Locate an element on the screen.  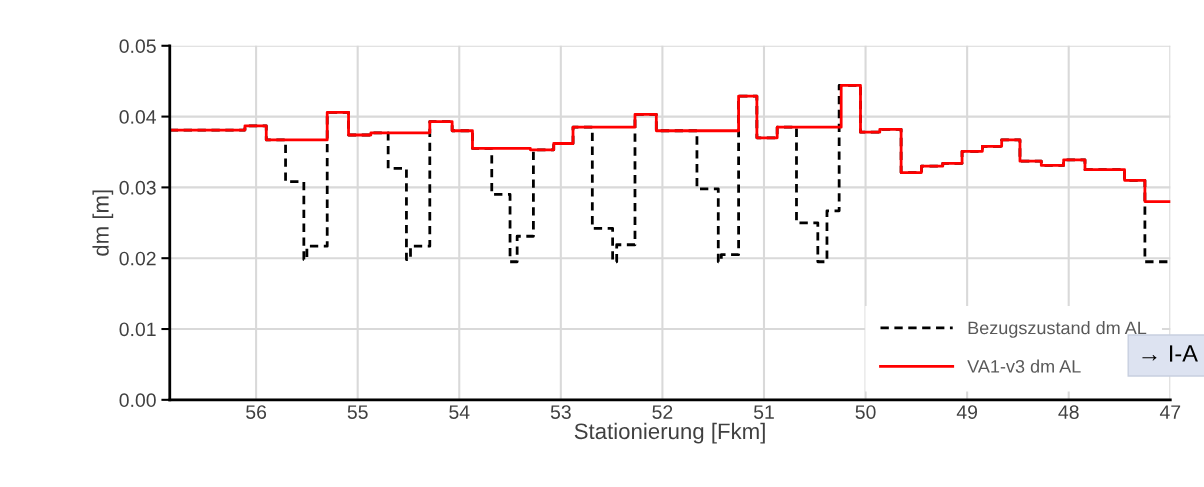
legend-label: VA1-v3 dm AL is located at coordinates (1024, 366).